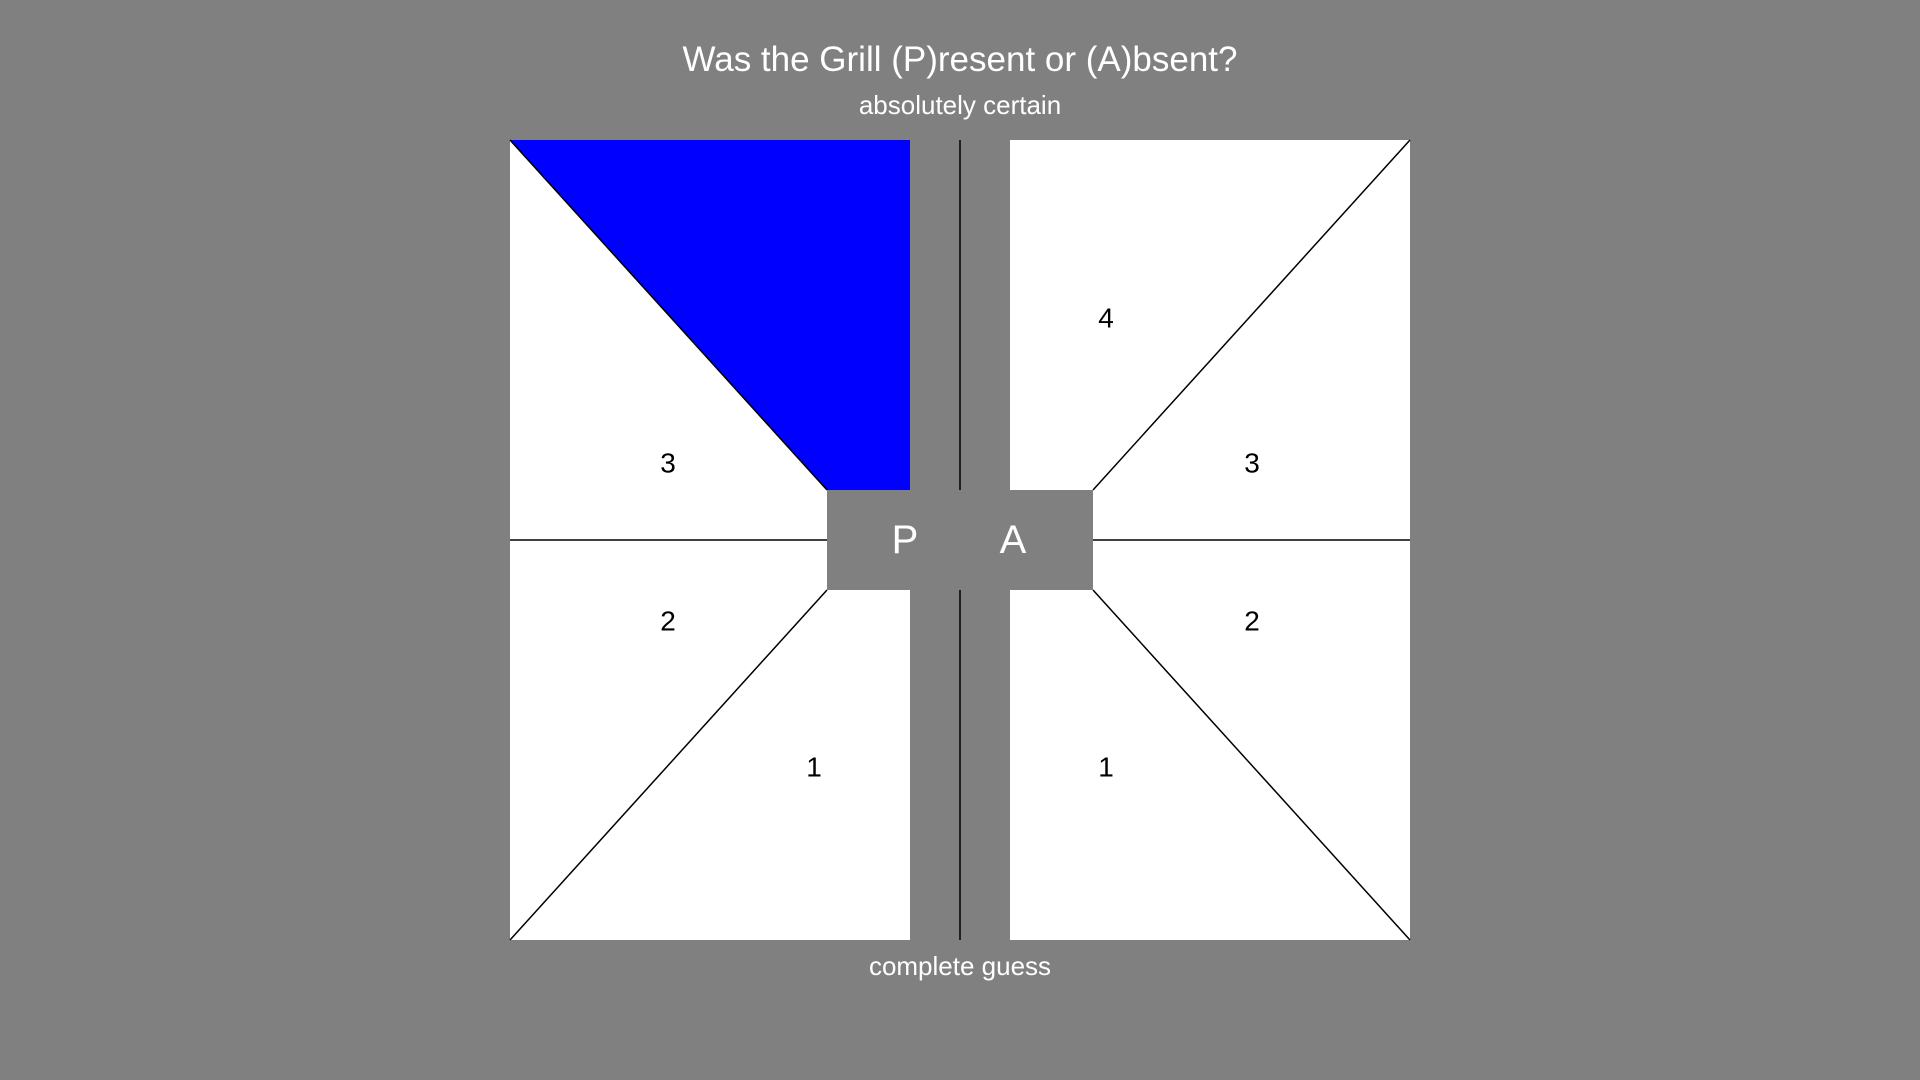 The width and height of the screenshot is (1920, 1080). Describe the element at coordinates (960, 540) in the screenshot. I see `center-hub` at that location.